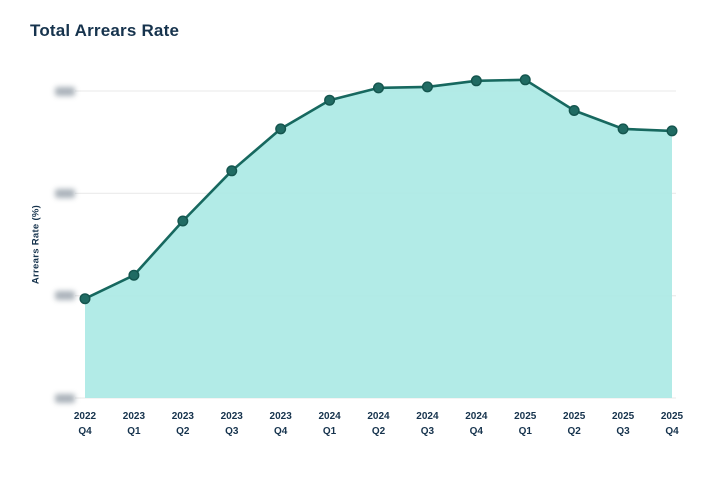  Describe the element at coordinates (379, 88) in the screenshot. I see `data-point-2024-q2` at that location.